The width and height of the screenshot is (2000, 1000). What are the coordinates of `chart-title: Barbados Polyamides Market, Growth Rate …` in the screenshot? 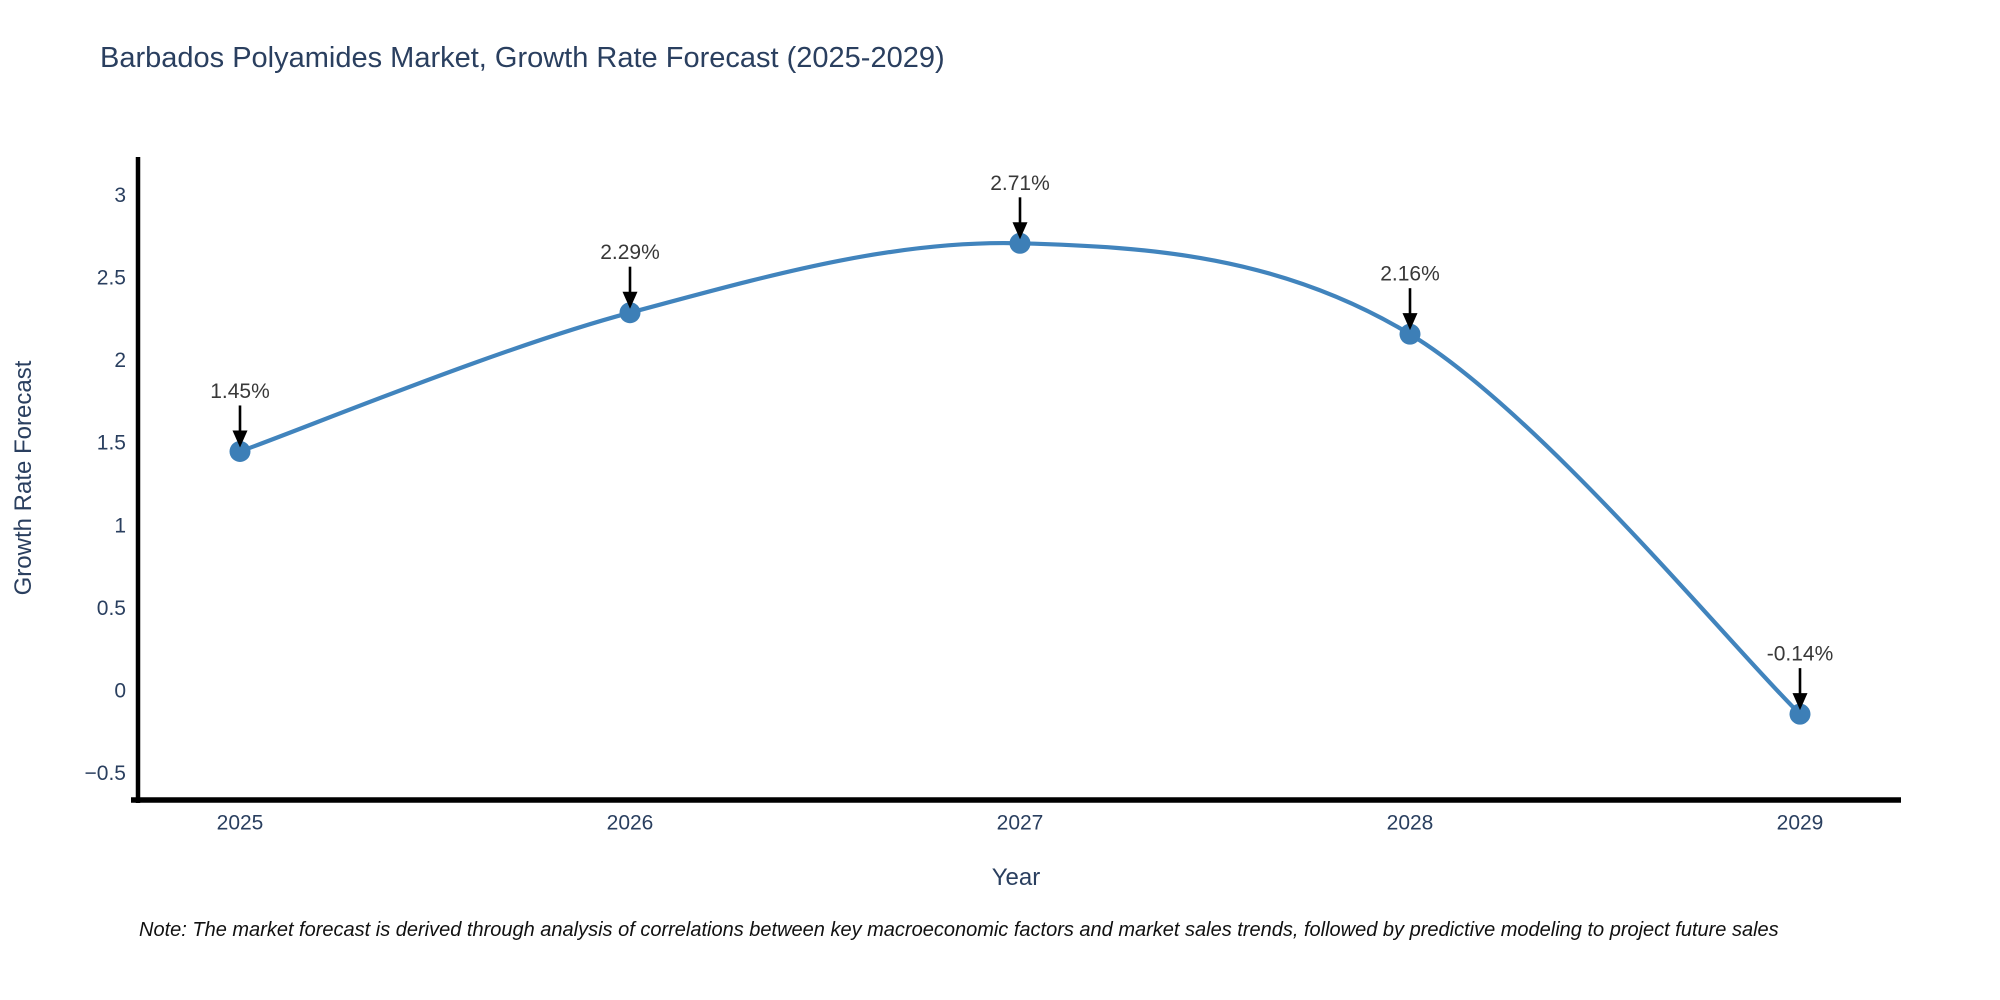 It's located at (522, 58).